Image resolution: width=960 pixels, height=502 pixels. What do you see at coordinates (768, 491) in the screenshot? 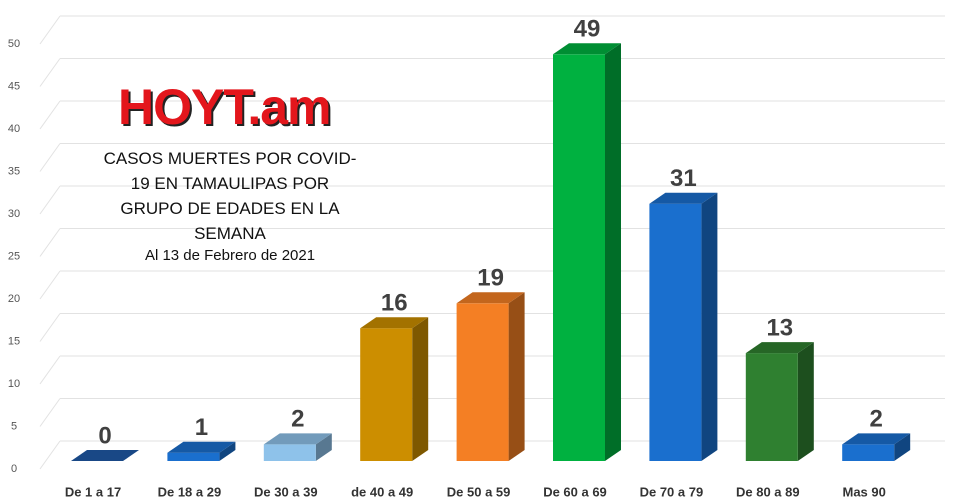
I see `x-tick-label: De 80 a 89` at bounding box center [768, 491].